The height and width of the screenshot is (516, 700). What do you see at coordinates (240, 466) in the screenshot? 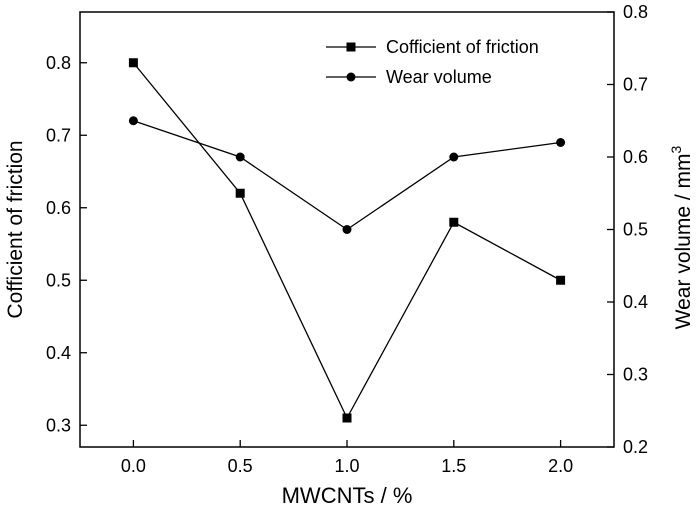
I see `x-tick-label: 0.5` at bounding box center [240, 466].